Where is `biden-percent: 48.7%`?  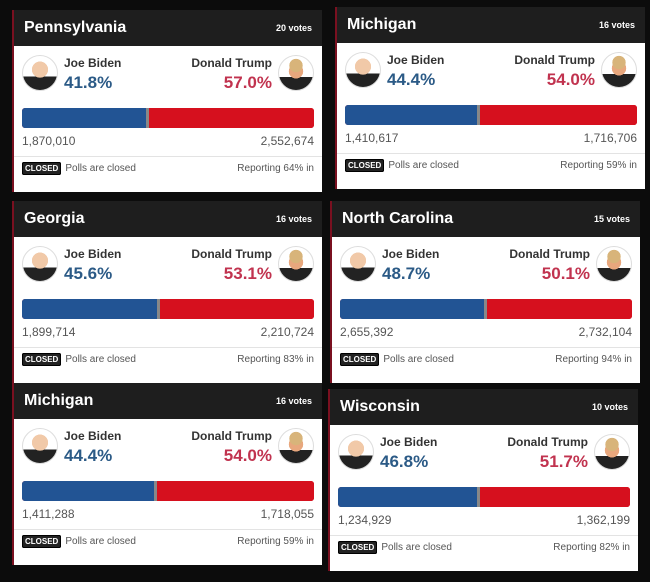 biden-percent: 48.7% is located at coordinates (406, 273).